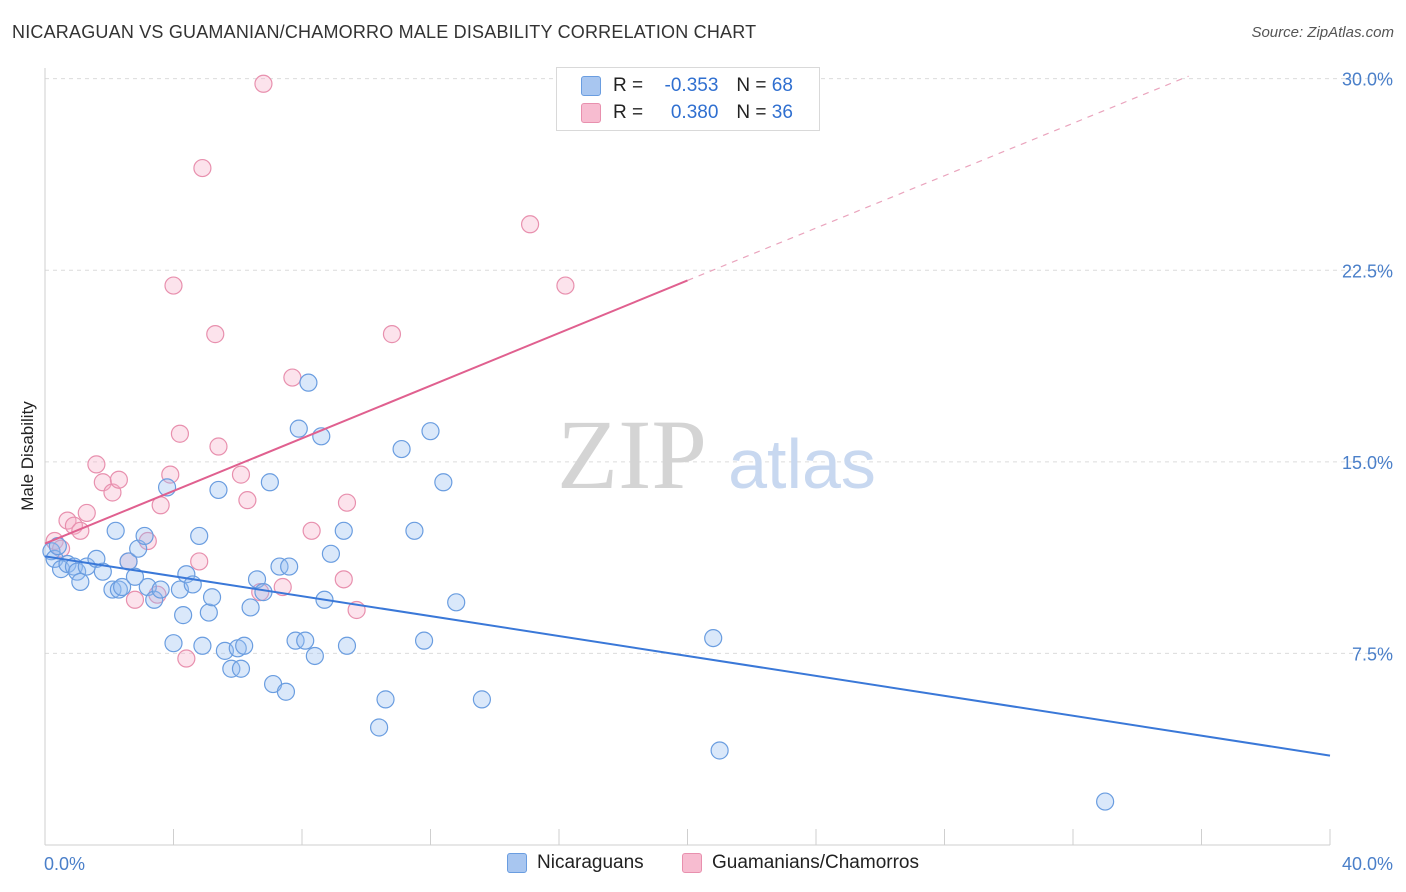 This screenshot has width=1406, height=892. Describe the element at coordinates (1372, 654) in the screenshot. I see `y-tick-label: 7.5%` at that location.